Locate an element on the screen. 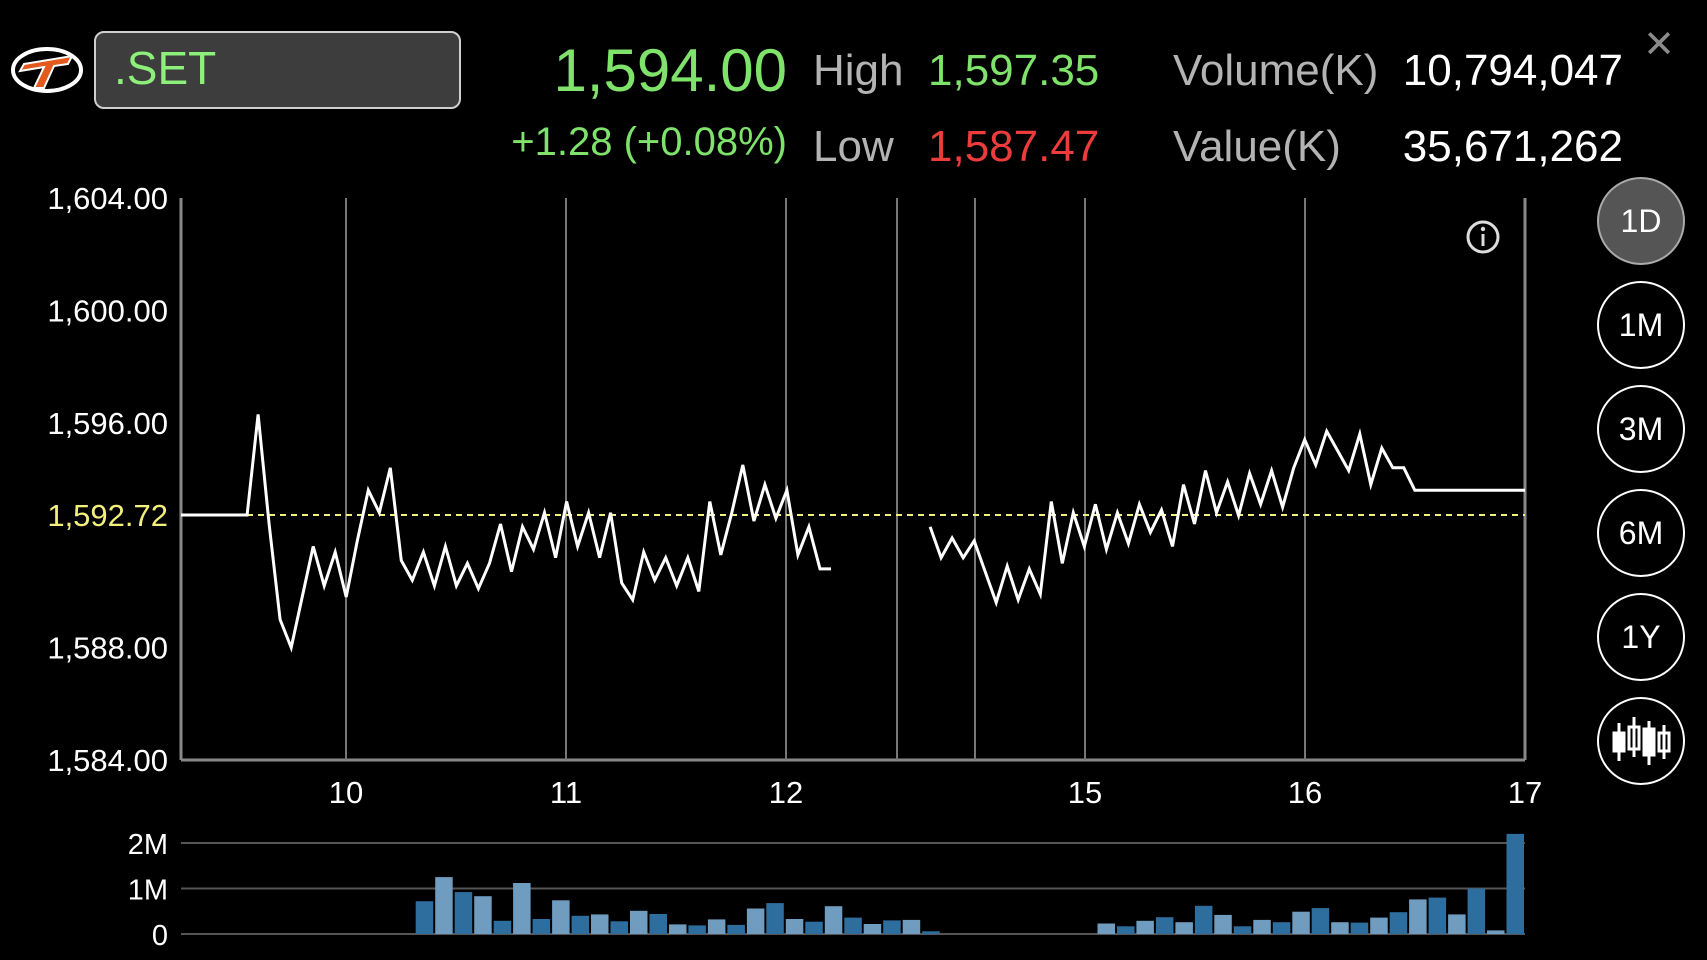 The image size is (1707, 960). app-logo-icon is located at coordinates (47, 70).